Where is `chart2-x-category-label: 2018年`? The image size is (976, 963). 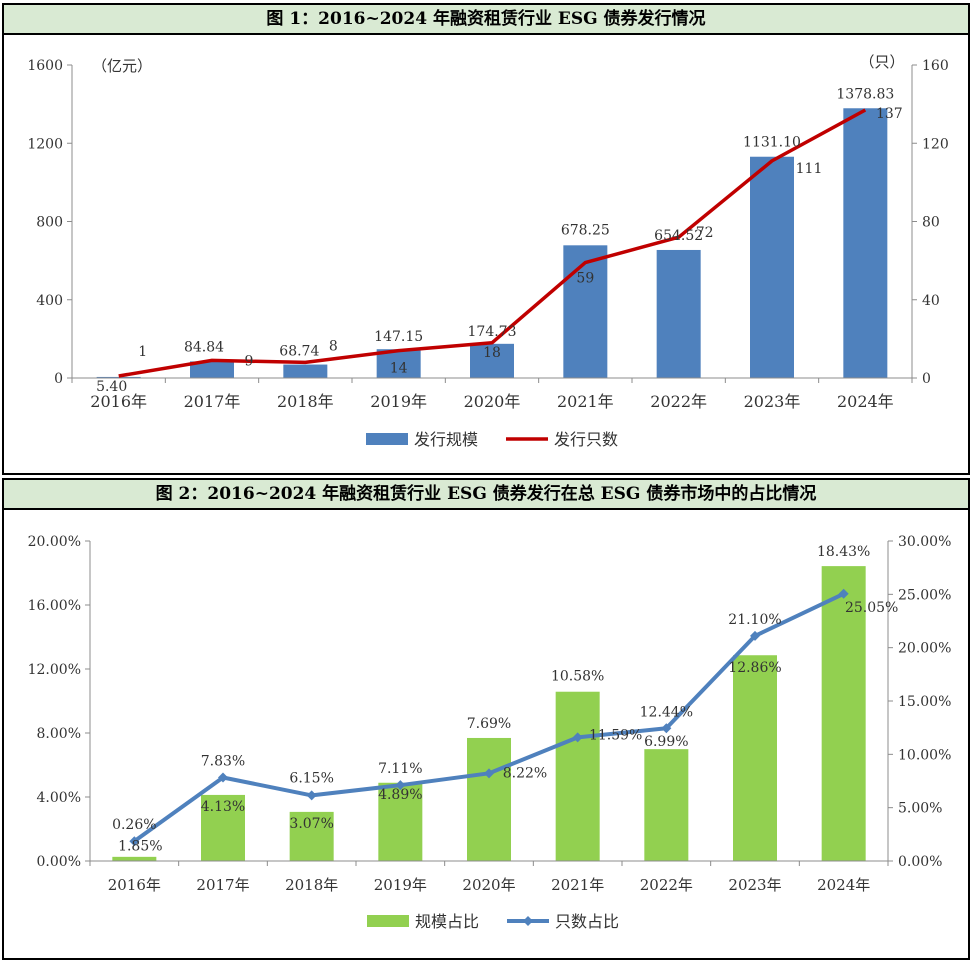
chart2-x-category-label: 2018年 is located at coordinates (311, 885).